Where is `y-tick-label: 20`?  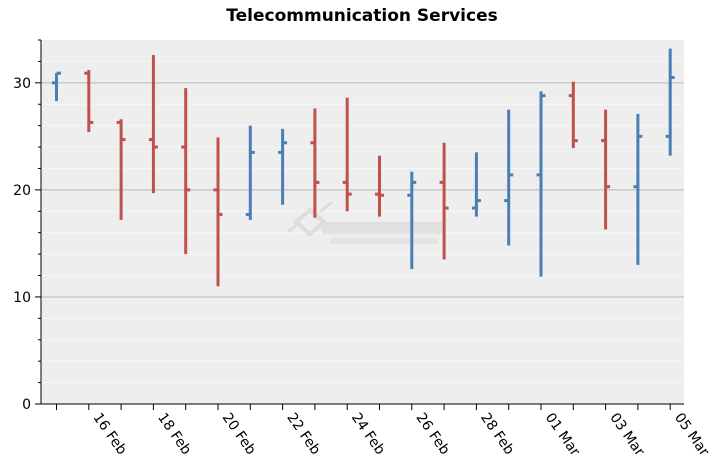 y-tick-label: 20 is located at coordinates (22, 191).